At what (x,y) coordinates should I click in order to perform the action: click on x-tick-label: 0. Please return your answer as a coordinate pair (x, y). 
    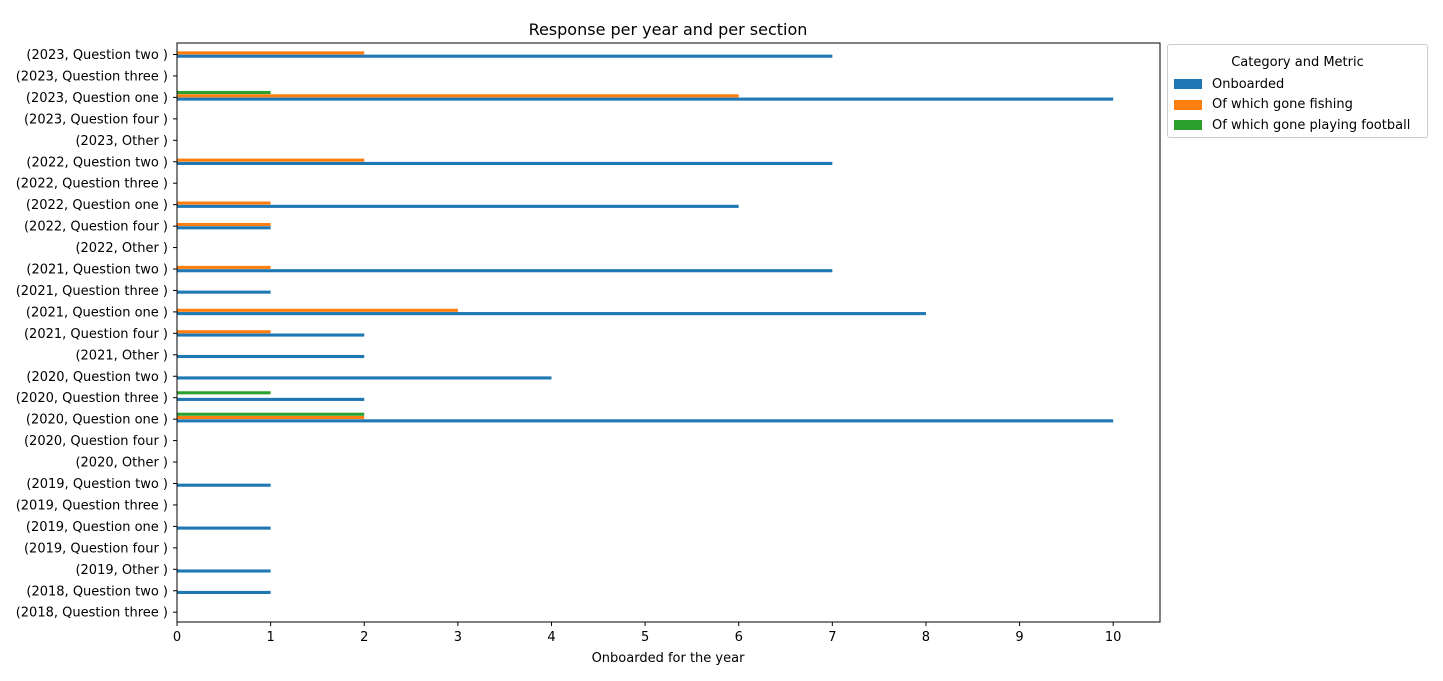
    Looking at the image, I should click on (177, 637).